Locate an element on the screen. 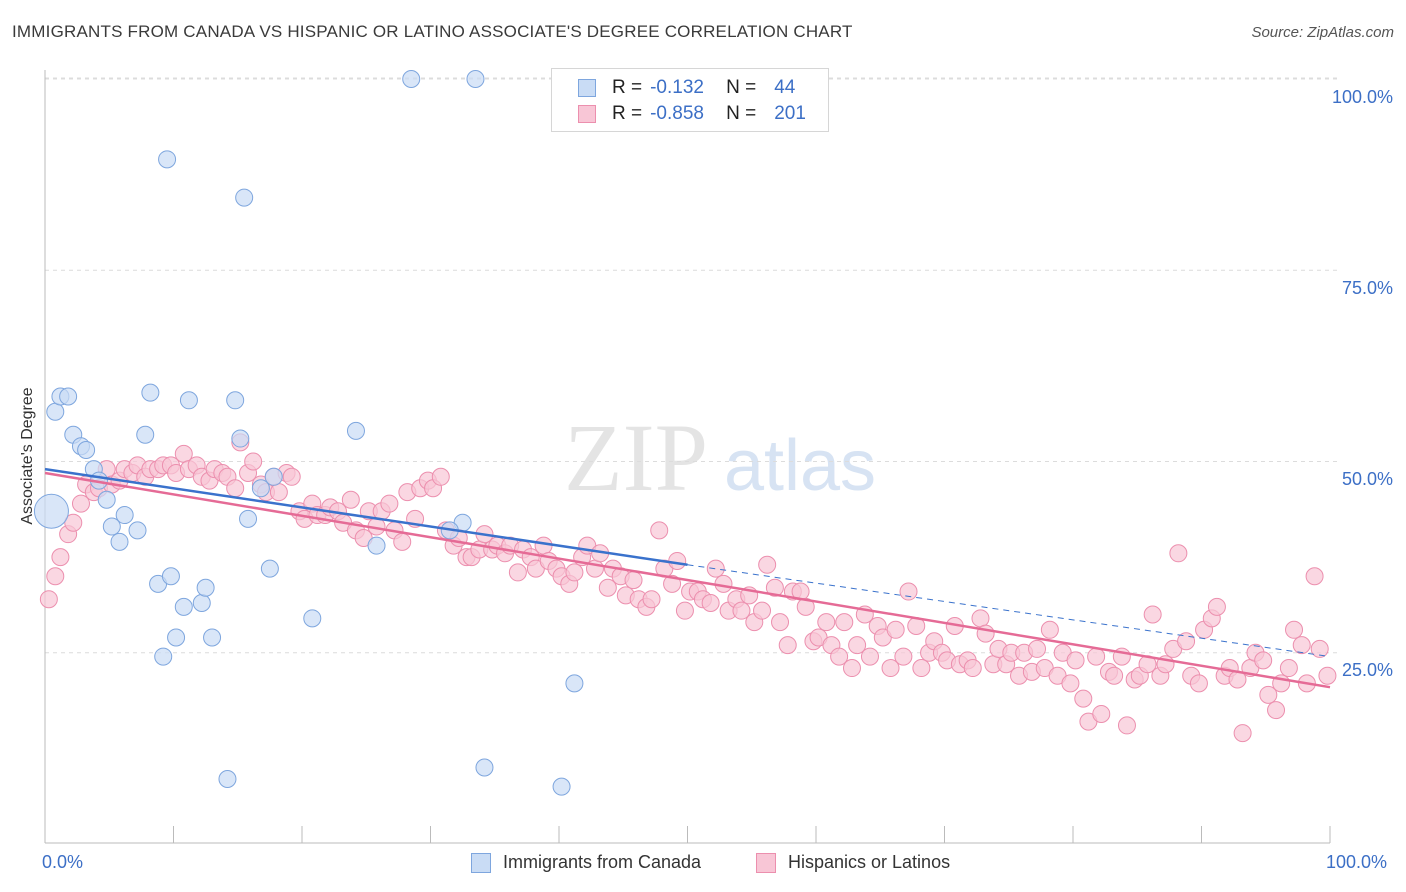 The image size is (1406, 892). legend-row-hispanic: R = -0.858 N = 201 is located at coordinates (692, 114).